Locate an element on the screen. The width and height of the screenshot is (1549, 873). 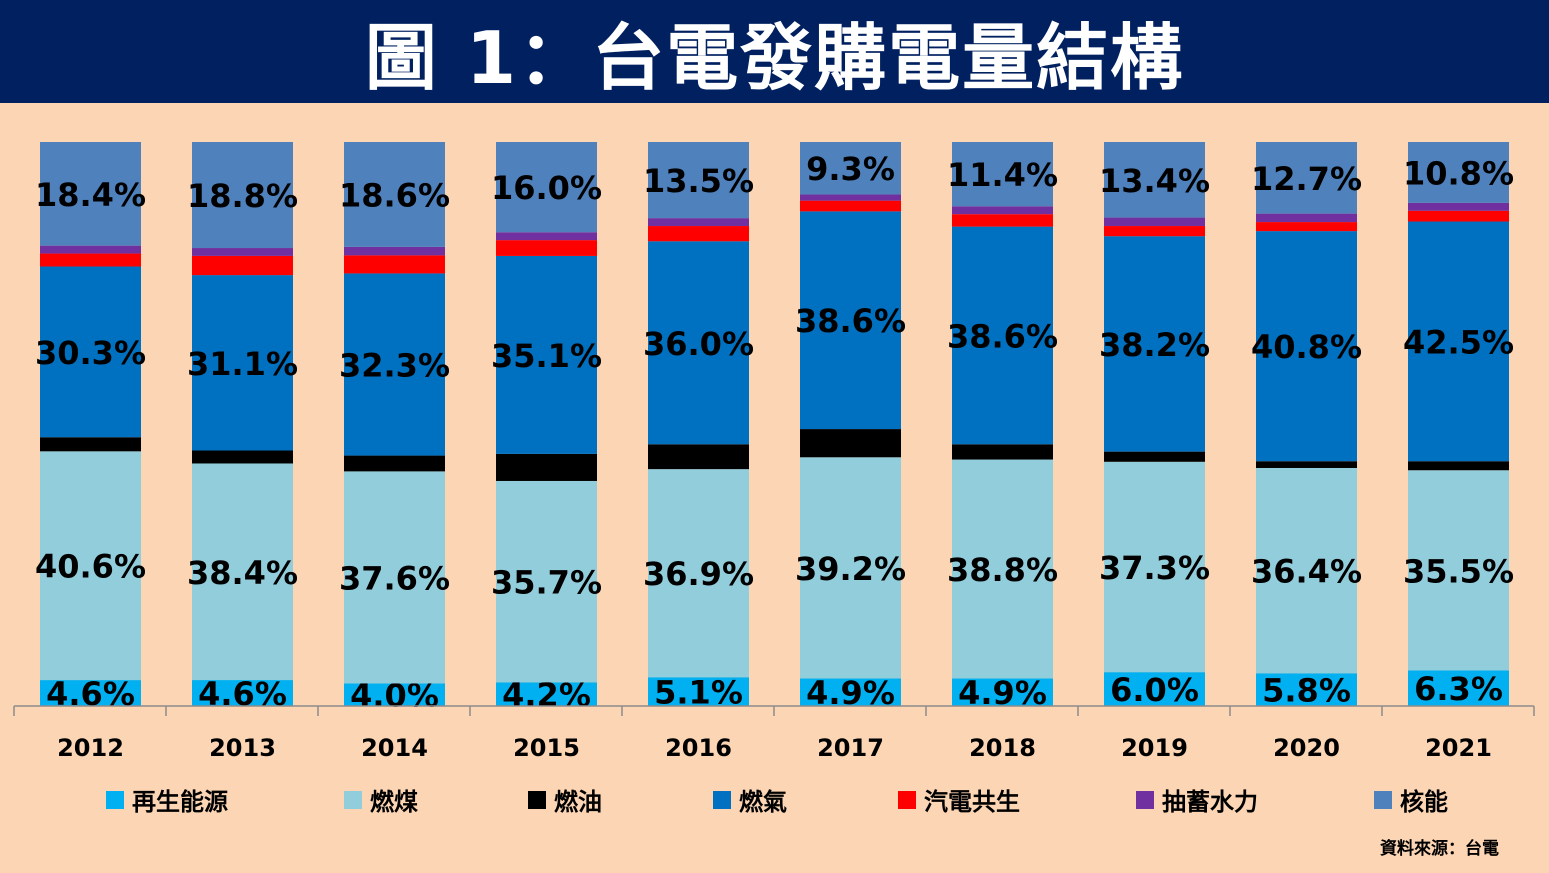
chart-title: 圖 1：台電發購電量結構 is located at coordinates (774, 58).